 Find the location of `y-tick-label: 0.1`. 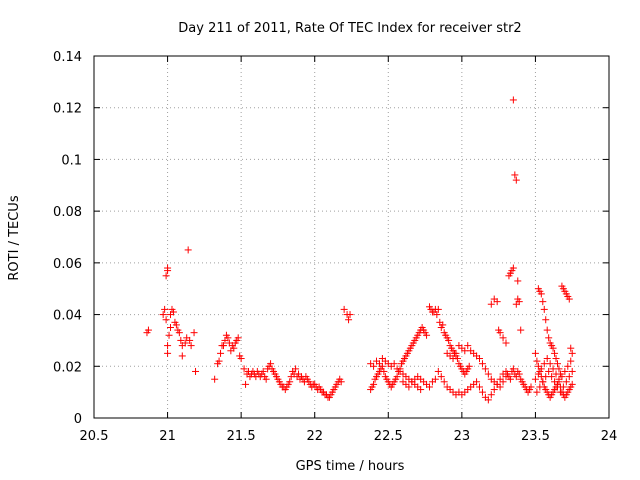

y-tick-label: 0.1 is located at coordinates (71, 160).